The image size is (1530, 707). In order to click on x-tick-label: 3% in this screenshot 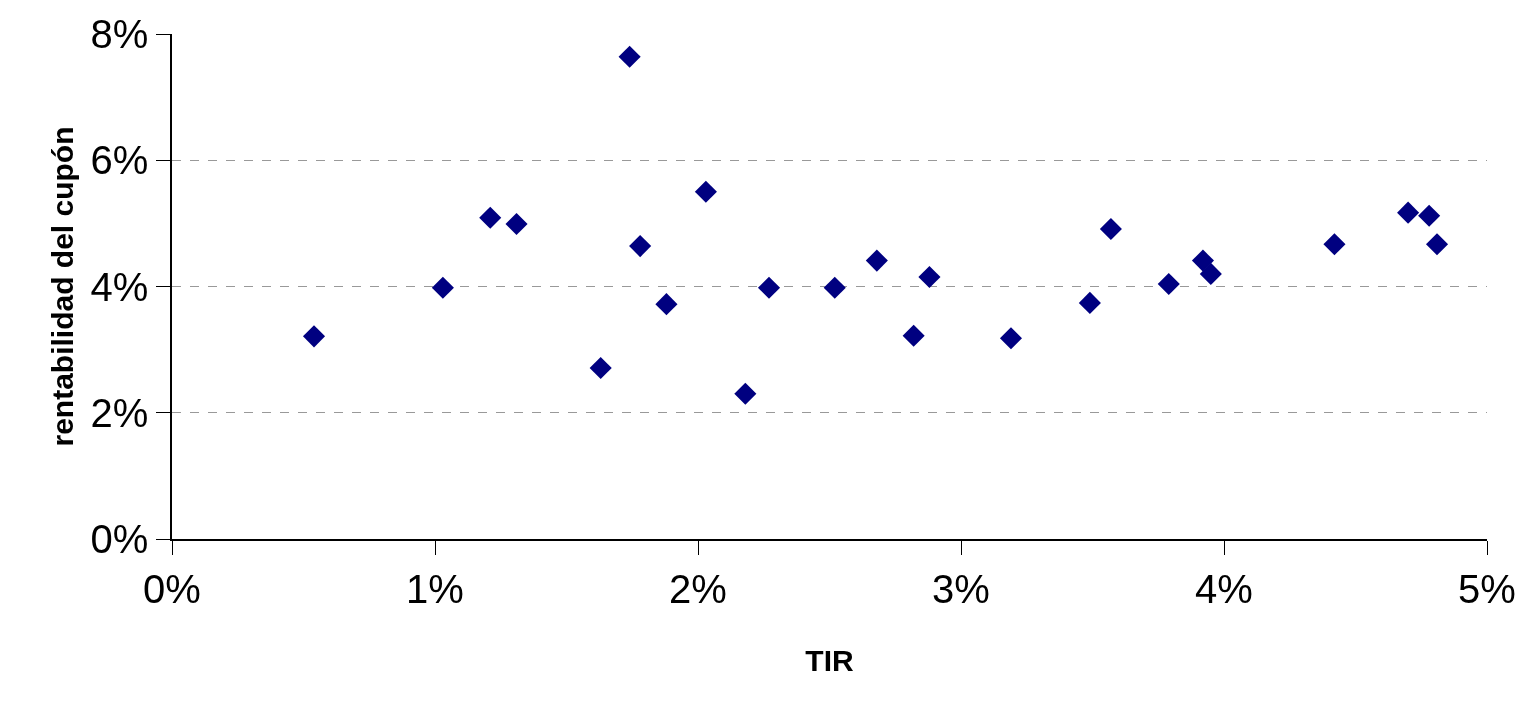, I will do `click(961, 588)`.